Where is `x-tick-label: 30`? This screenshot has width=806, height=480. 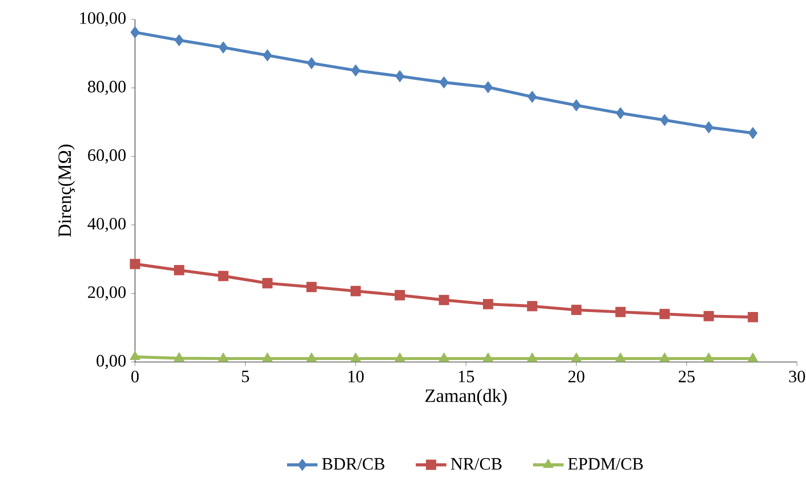 x-tick-label: 30 is located at coordinates (797, 376).